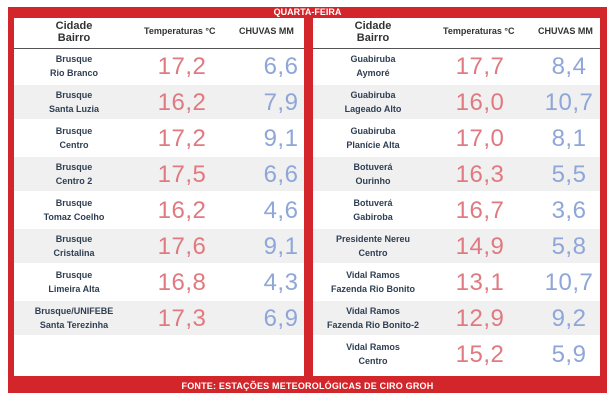 The image size is (612, 401). What do you see at coordinates (456, 246) in the screenshot?
I see `table-row: Presidente Nereu Centro 14,9 5,8` at bounding box center [456, 246].